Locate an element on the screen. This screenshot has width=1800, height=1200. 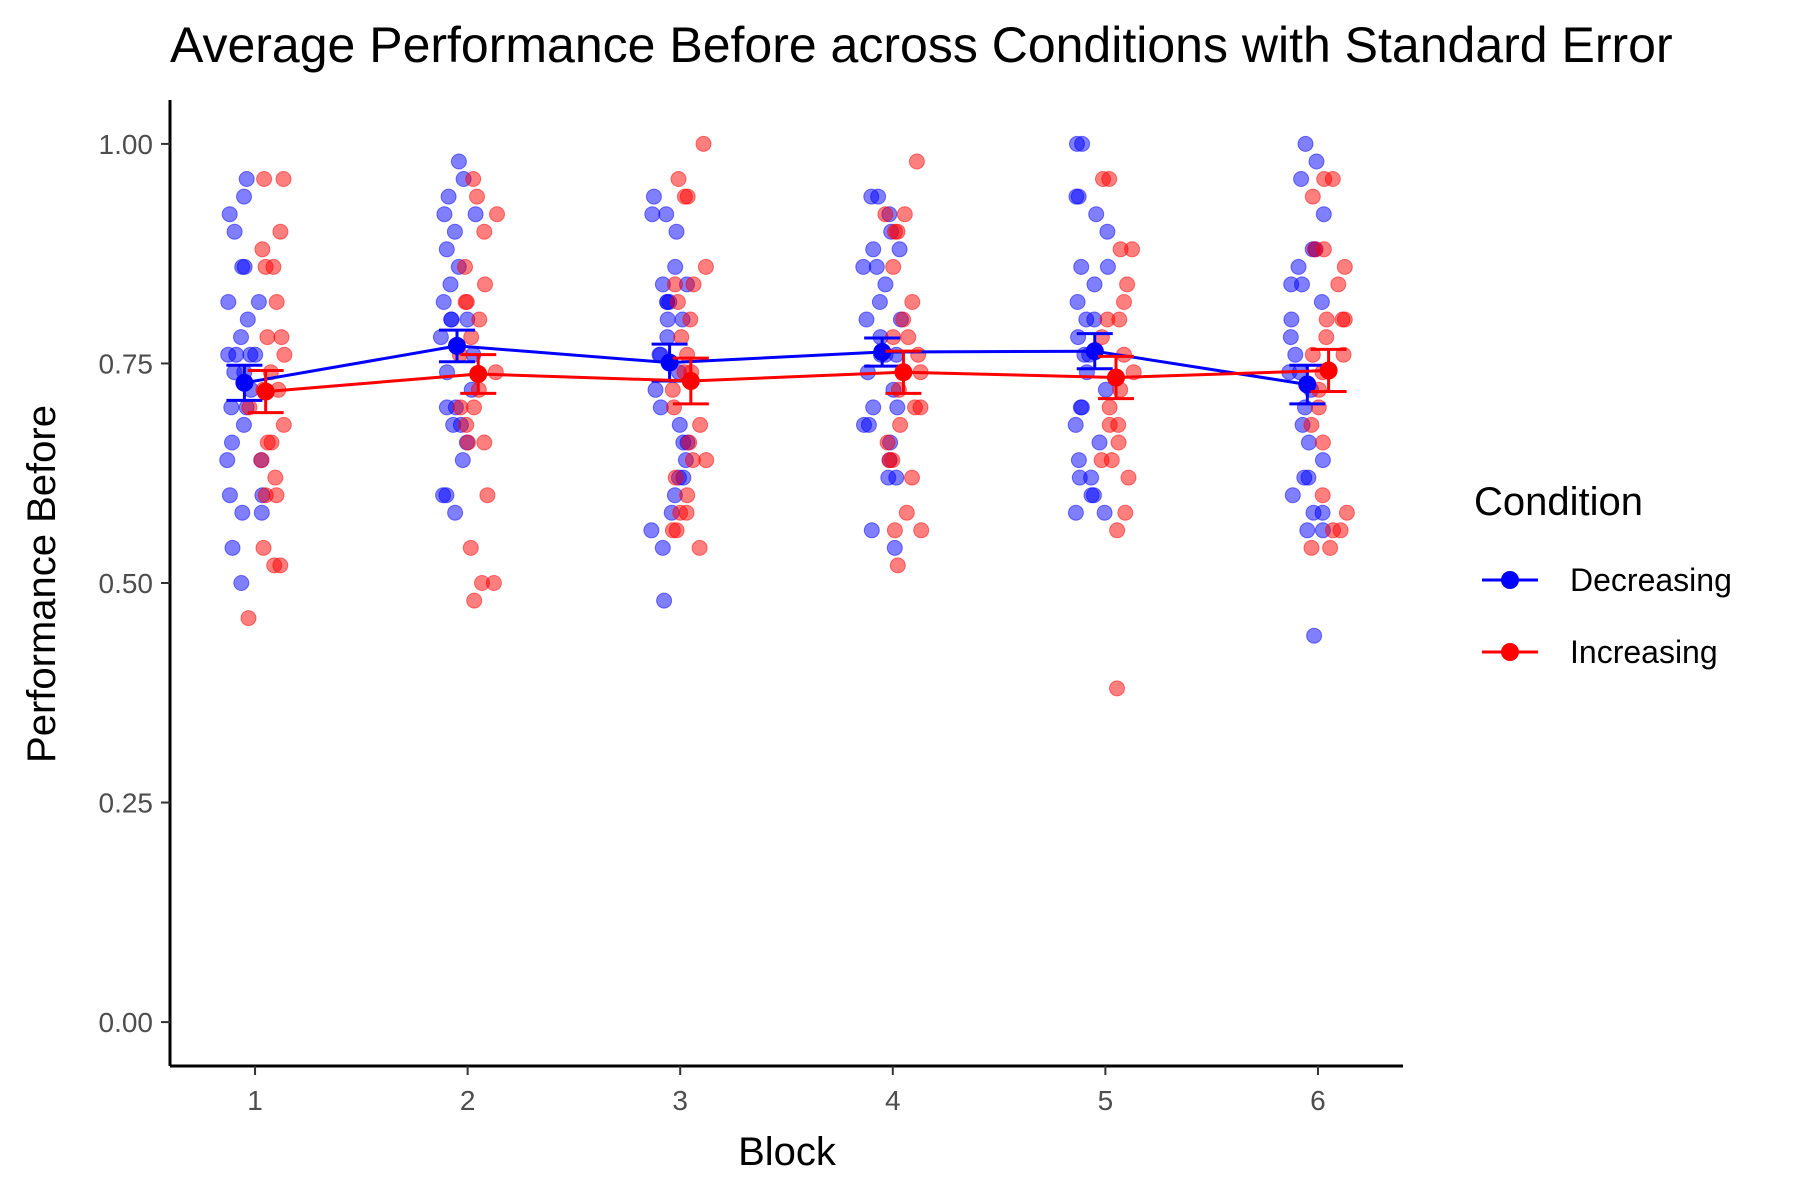
y-tick-label: 0.25 is located at coordinates (126, 803).